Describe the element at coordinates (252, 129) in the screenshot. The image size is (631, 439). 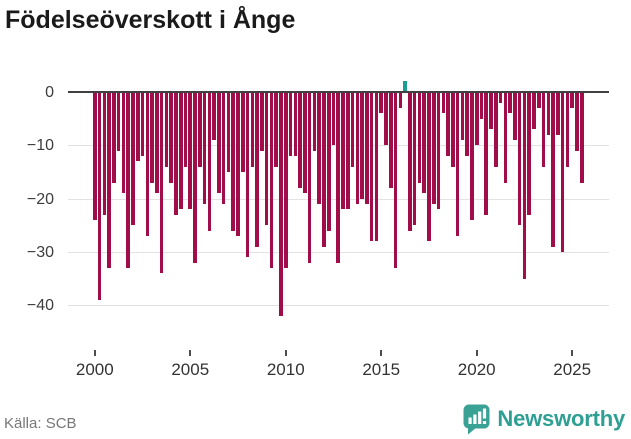
I see `bar-2008Q2` at that location.